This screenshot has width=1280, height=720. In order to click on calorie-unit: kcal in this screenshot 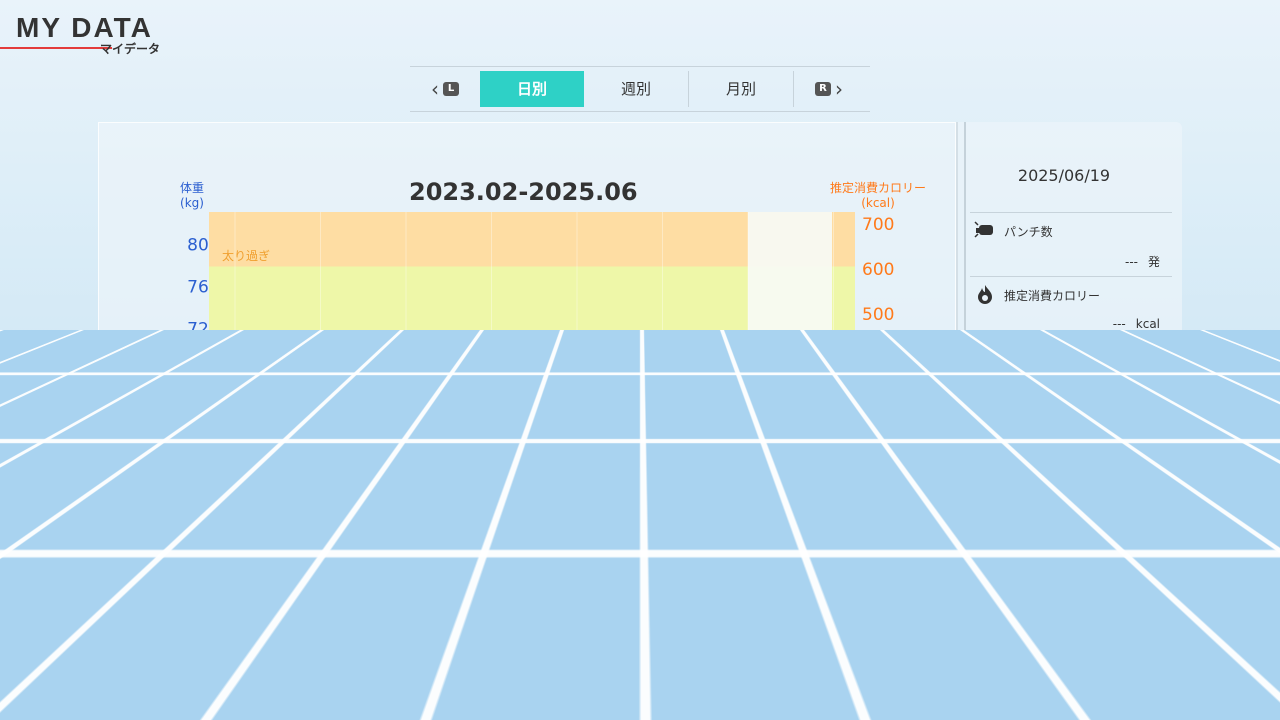, I will do `click(1148, 324)`.